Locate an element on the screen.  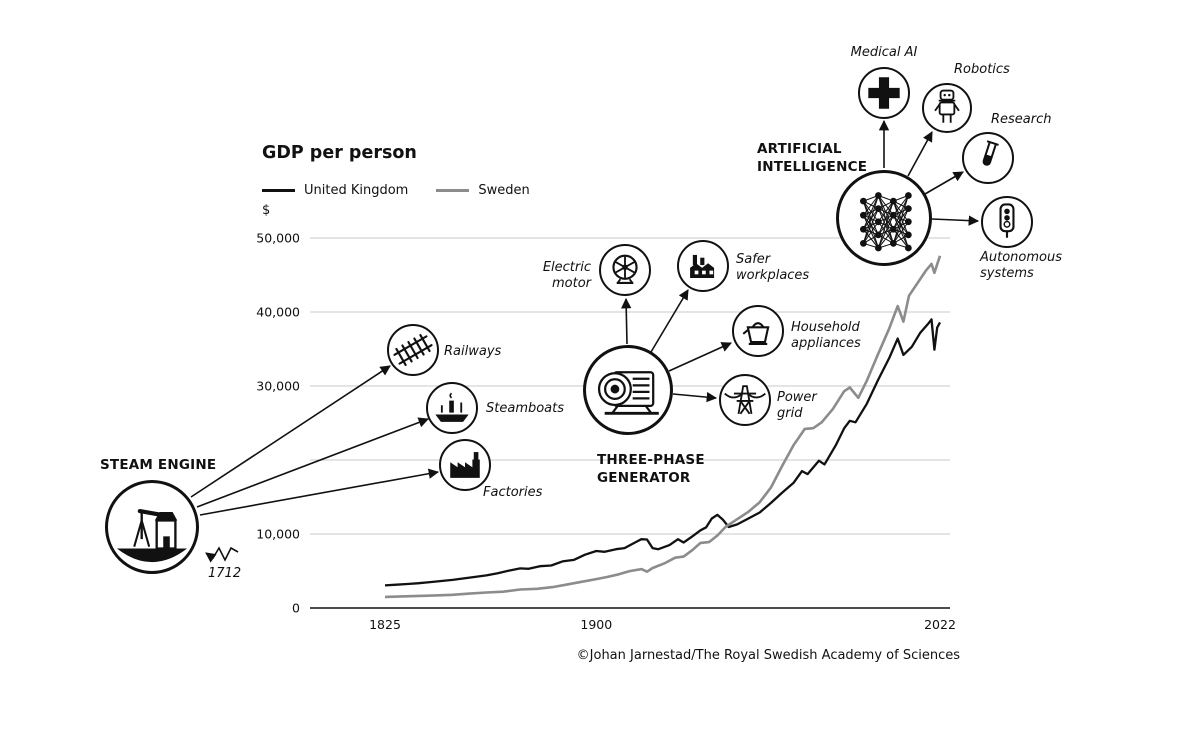
autonomous-systems-circle is located at coordinates (1007, 222).